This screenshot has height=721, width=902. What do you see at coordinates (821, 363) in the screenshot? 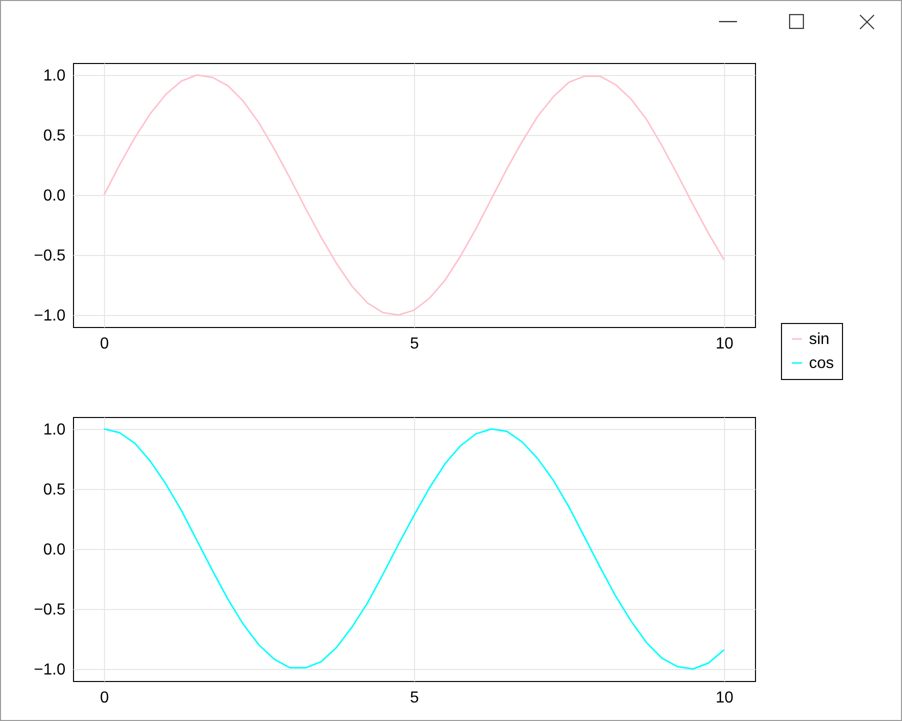
I see `legend-label: cos` at bounding box center [821, 363].